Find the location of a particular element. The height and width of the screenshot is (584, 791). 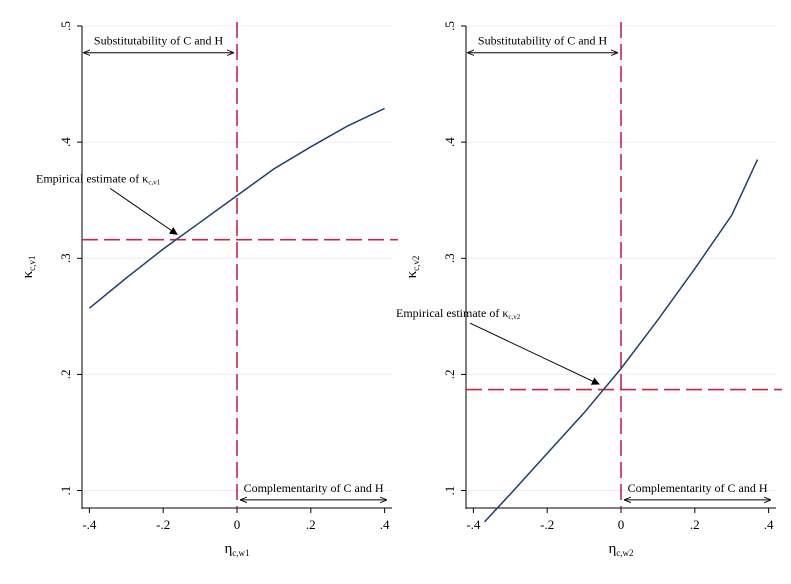

x-axis-subscript: c,w2 is located at coordinates (624, 553).